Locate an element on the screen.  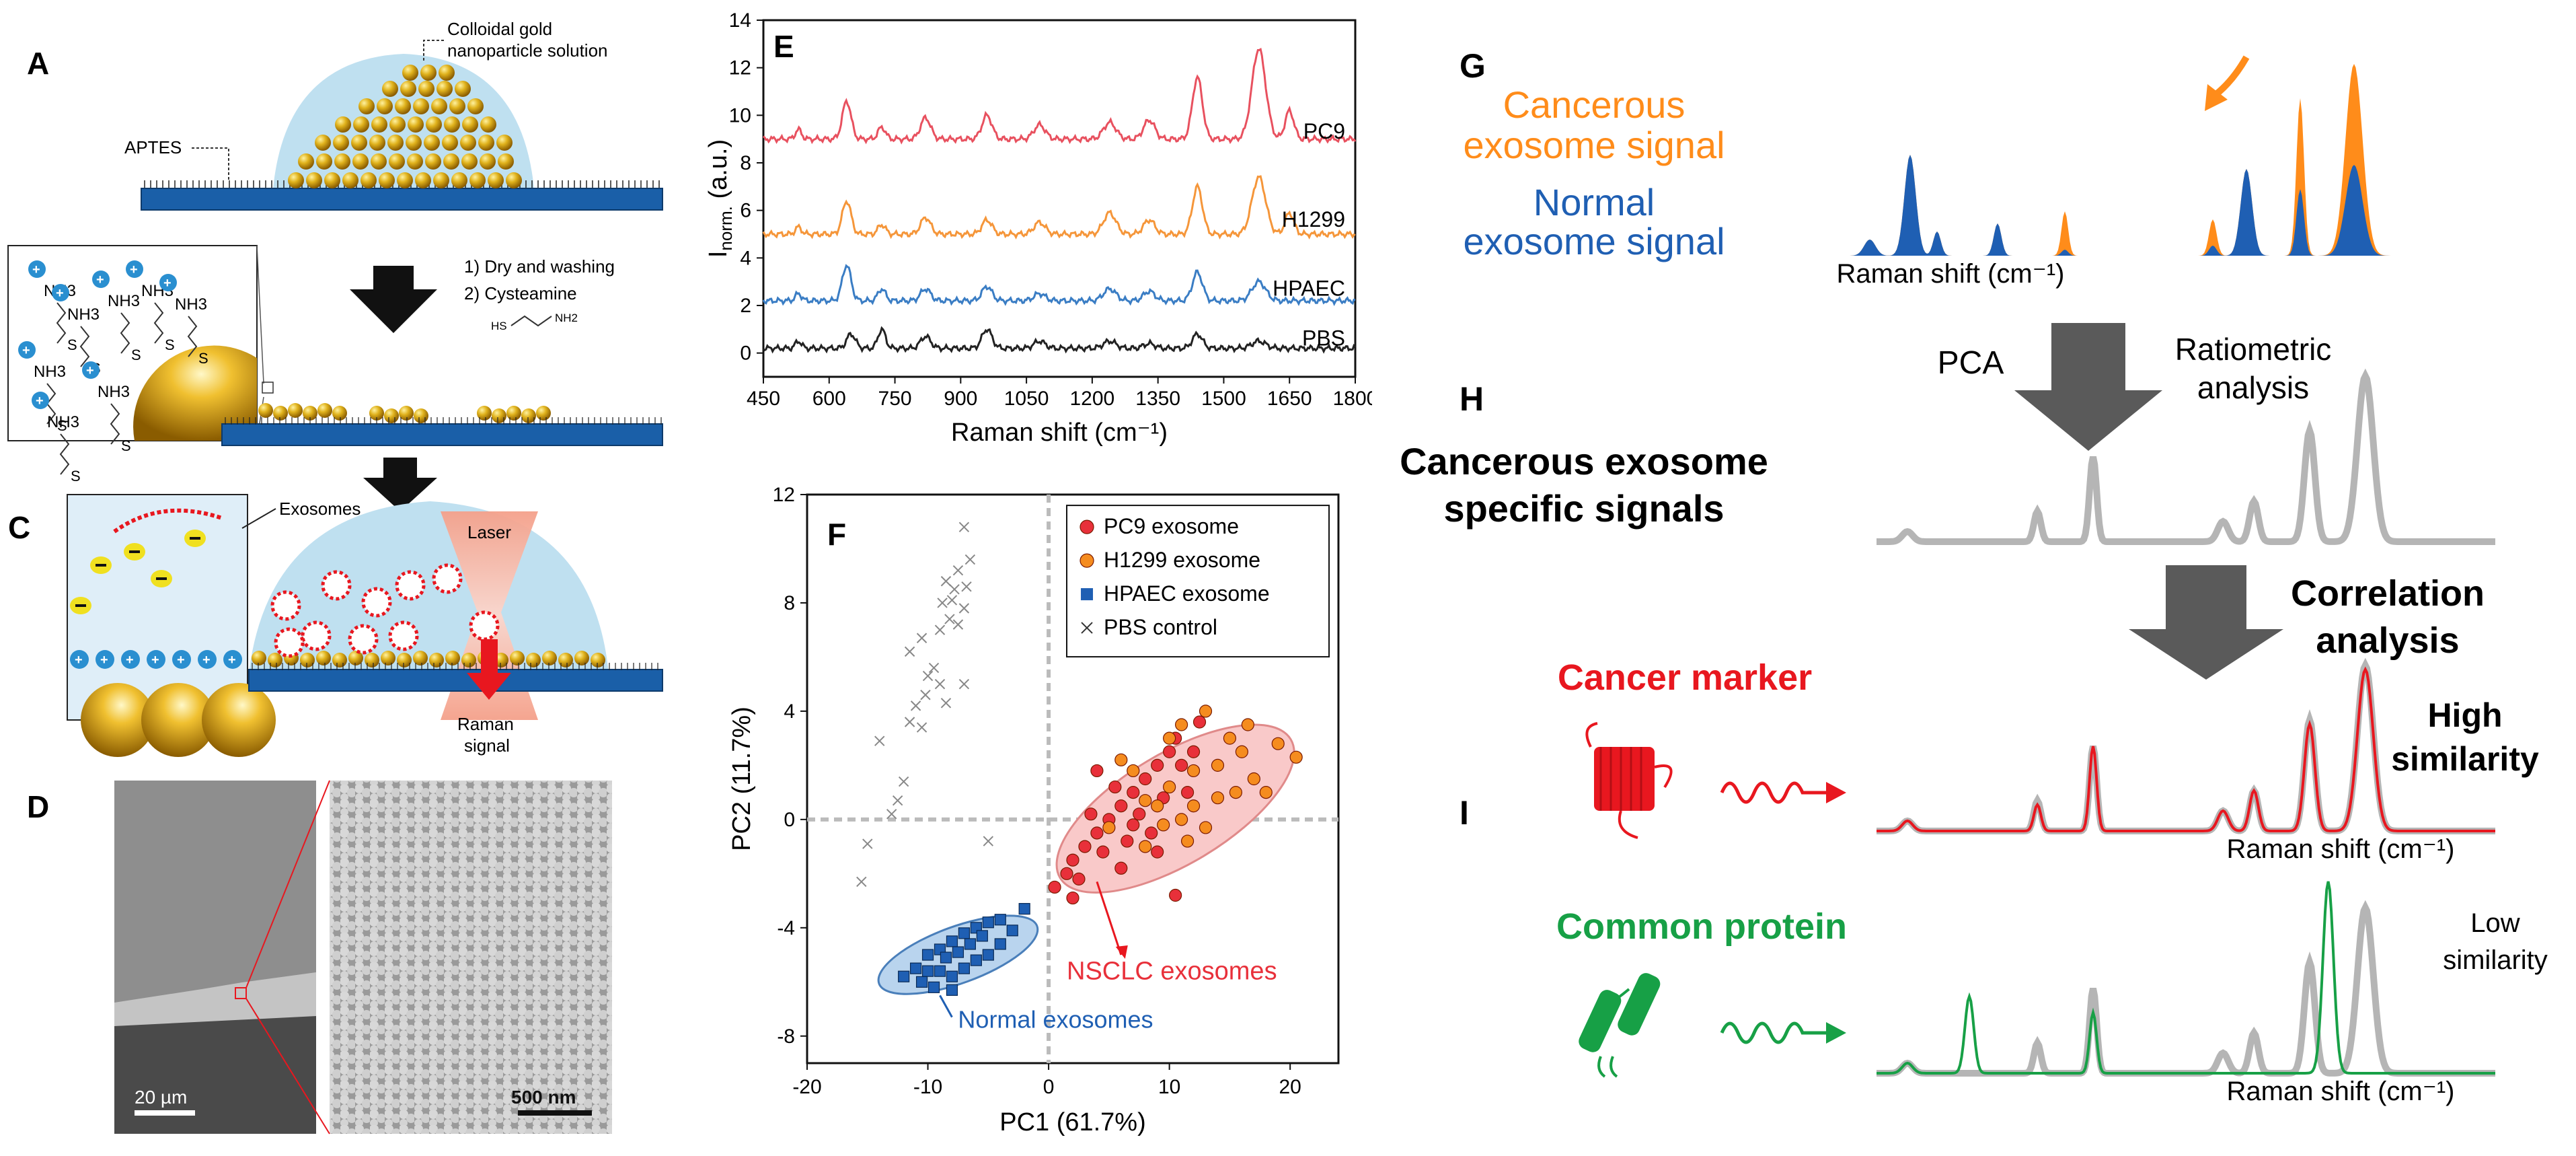
legend-label: PBS control is located at coordinates (1160, 627).